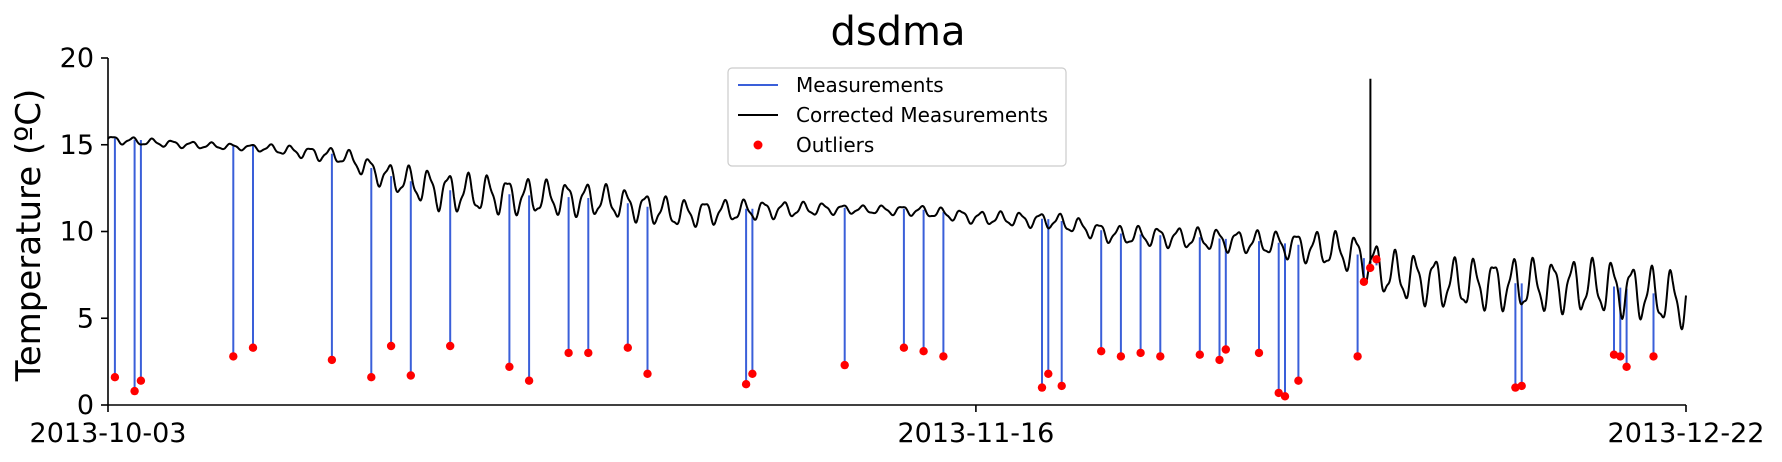 The width and height of the screenshot is (1782, 462). Describe the element at coordinates (85, 405) in the screenshot. I see `y-tick-label: 0` at that location.